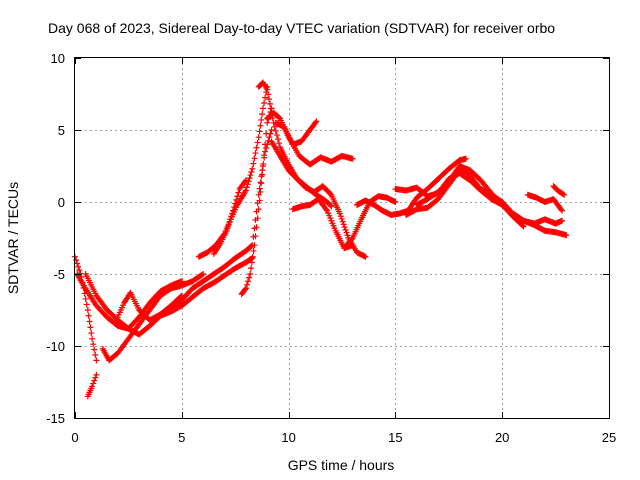 This screenshot has width=640, height=480. Describe the element at coordinates (395, 437) in the screenshot. I see `x-tick-label: 15` at that location.